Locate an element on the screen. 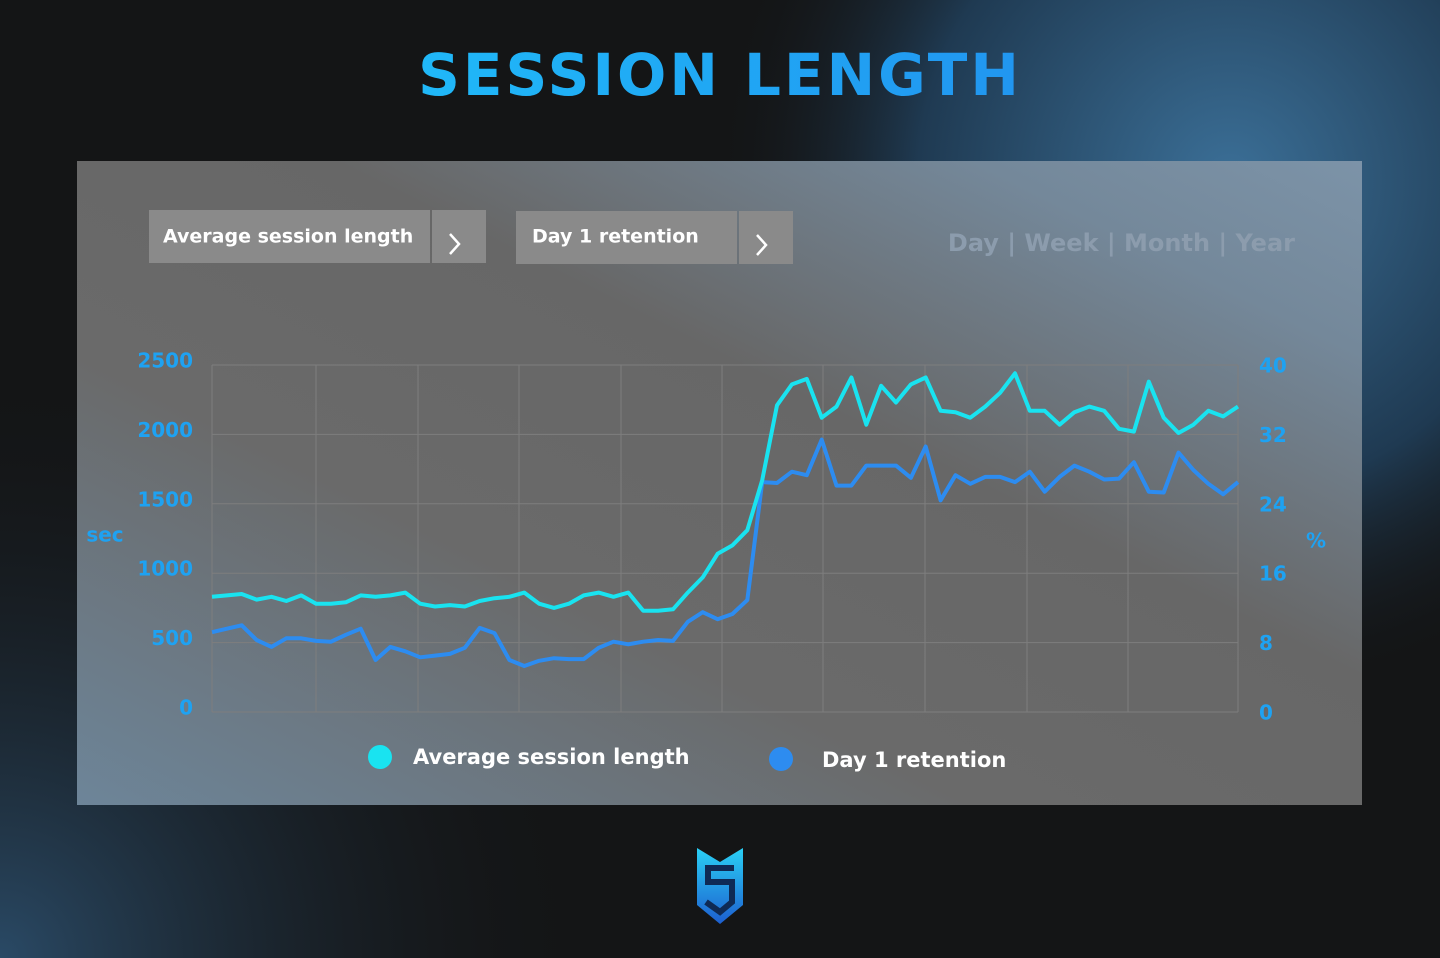 Image resolution: width=1440 pixels, height=958 pixels. period-selector: Day | Week | Month | Year is located at coordinates (1121, 243).